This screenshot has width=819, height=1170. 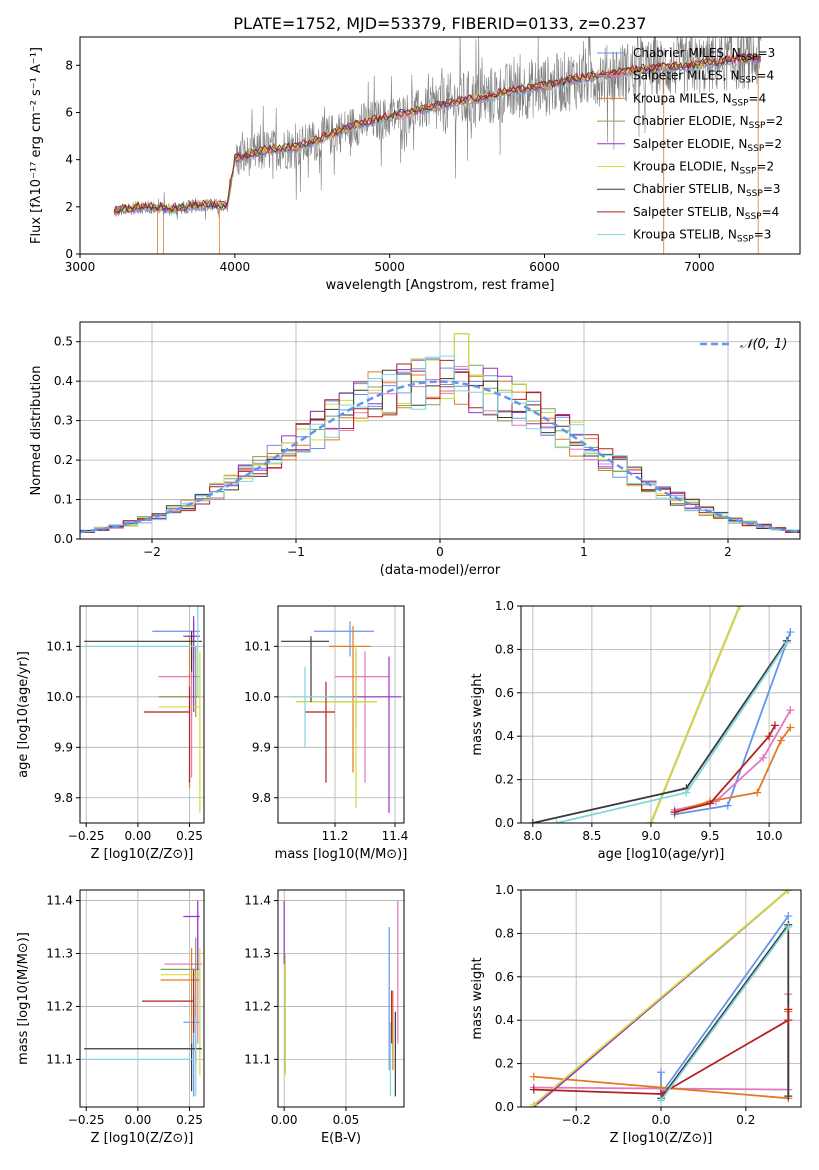 I want to click on x-tick-label: −0.2, so click(x=576, y=1120).